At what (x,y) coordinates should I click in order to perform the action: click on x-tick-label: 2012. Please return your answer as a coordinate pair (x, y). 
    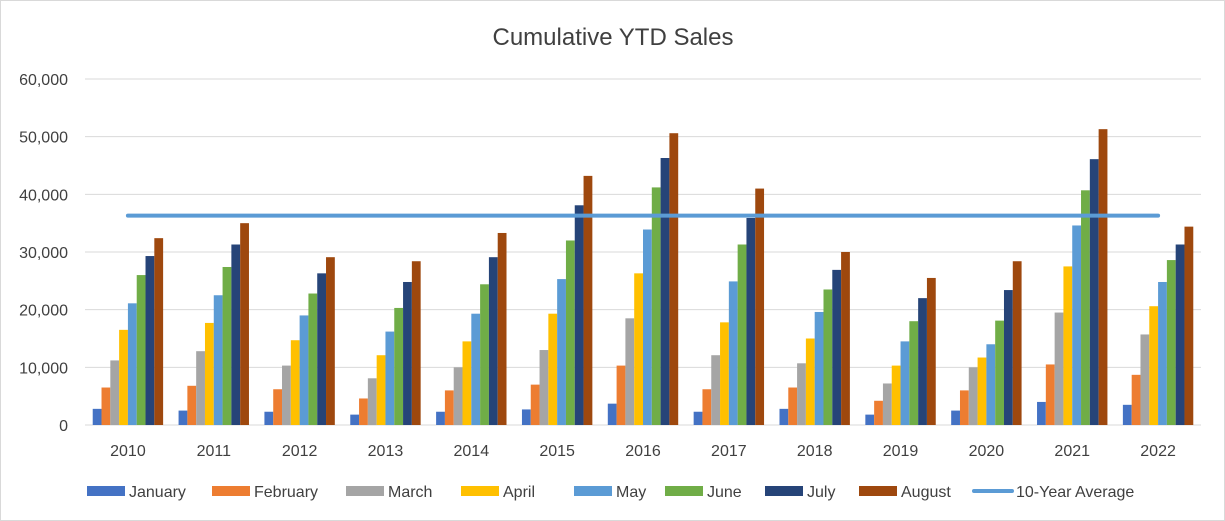
    Looking at the image, I should click on (300, 451).